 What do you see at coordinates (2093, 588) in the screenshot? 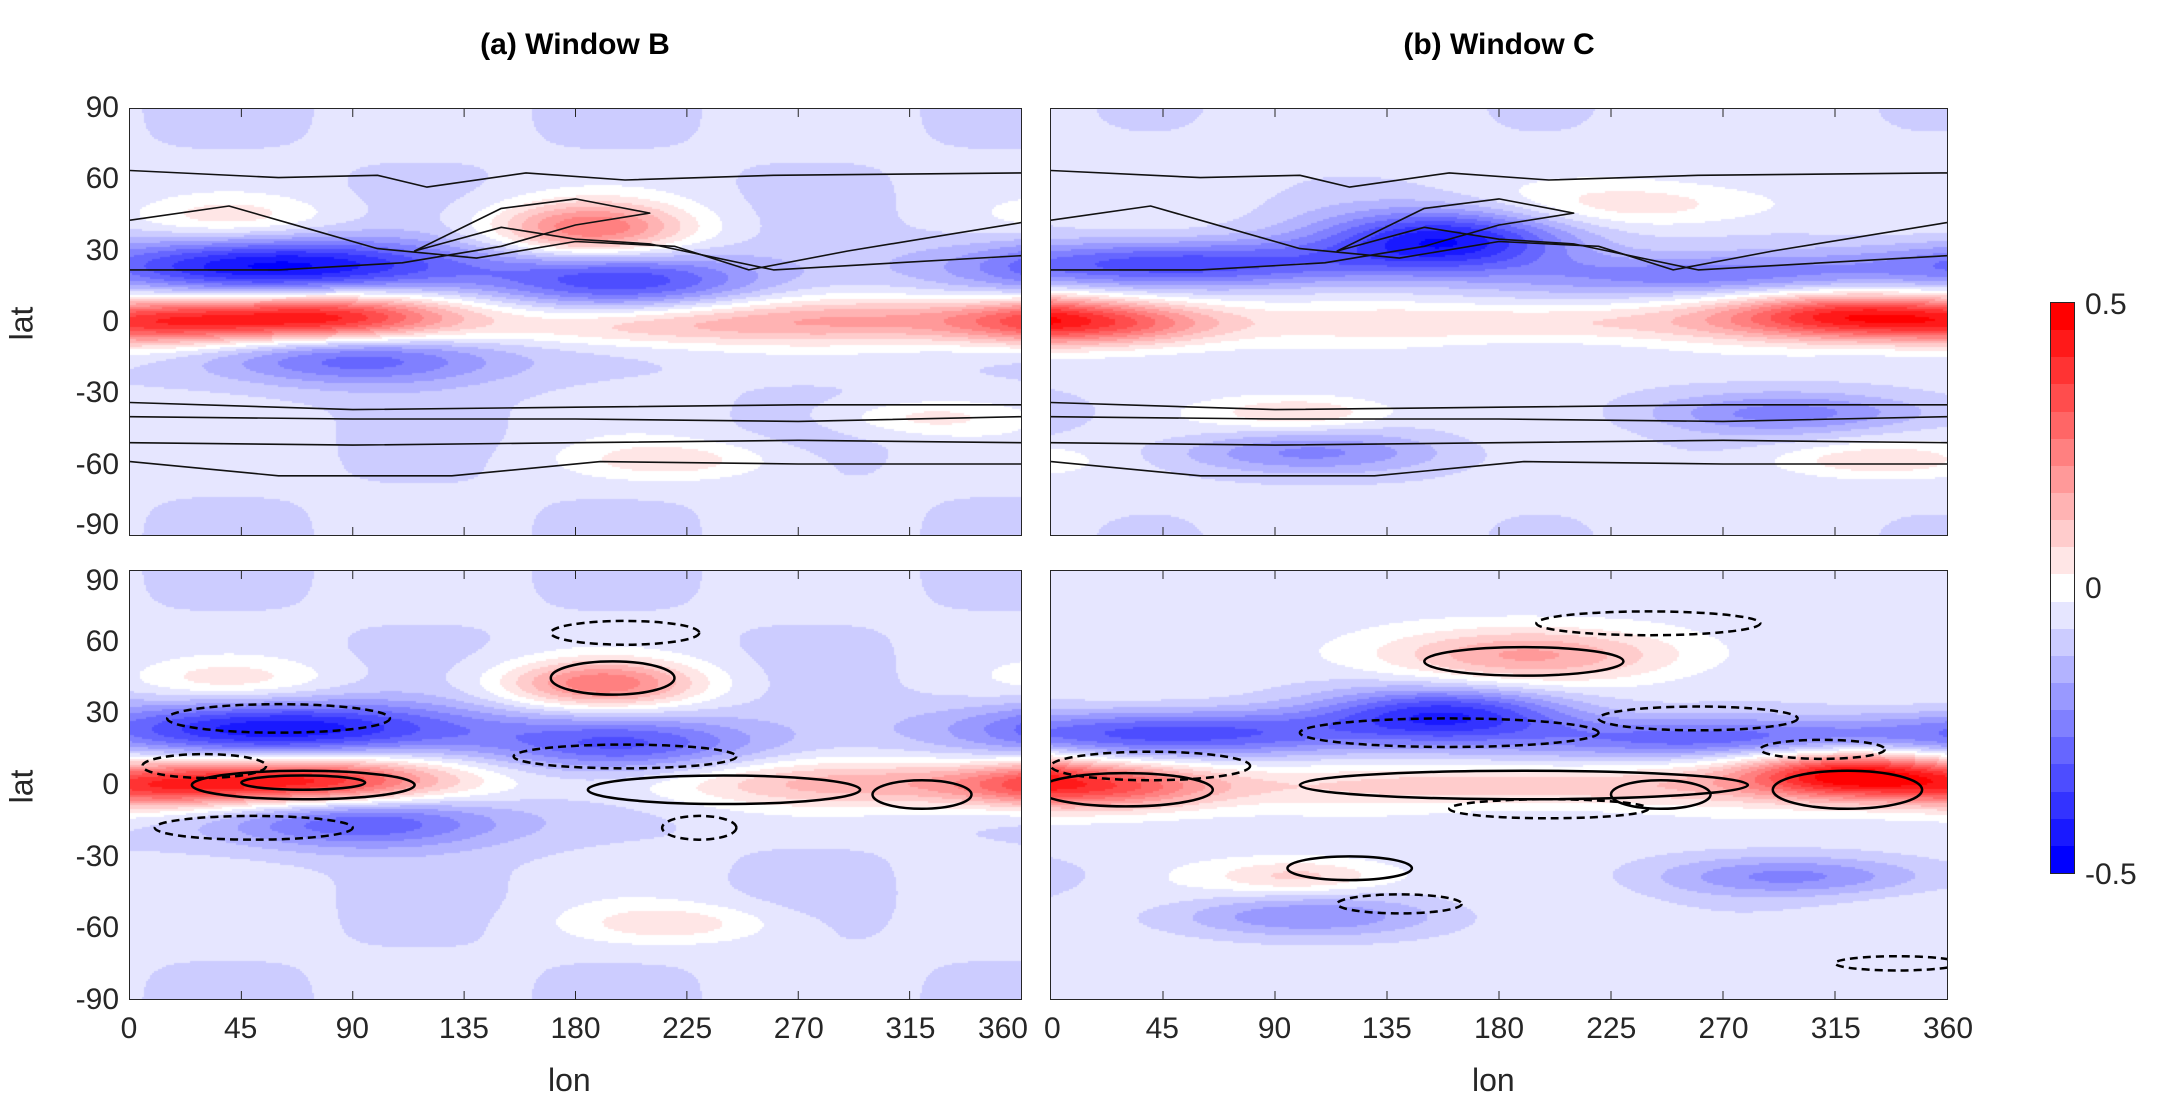
I see `colorbar-tick-zero: 0` at bounding box center [2093, 588].